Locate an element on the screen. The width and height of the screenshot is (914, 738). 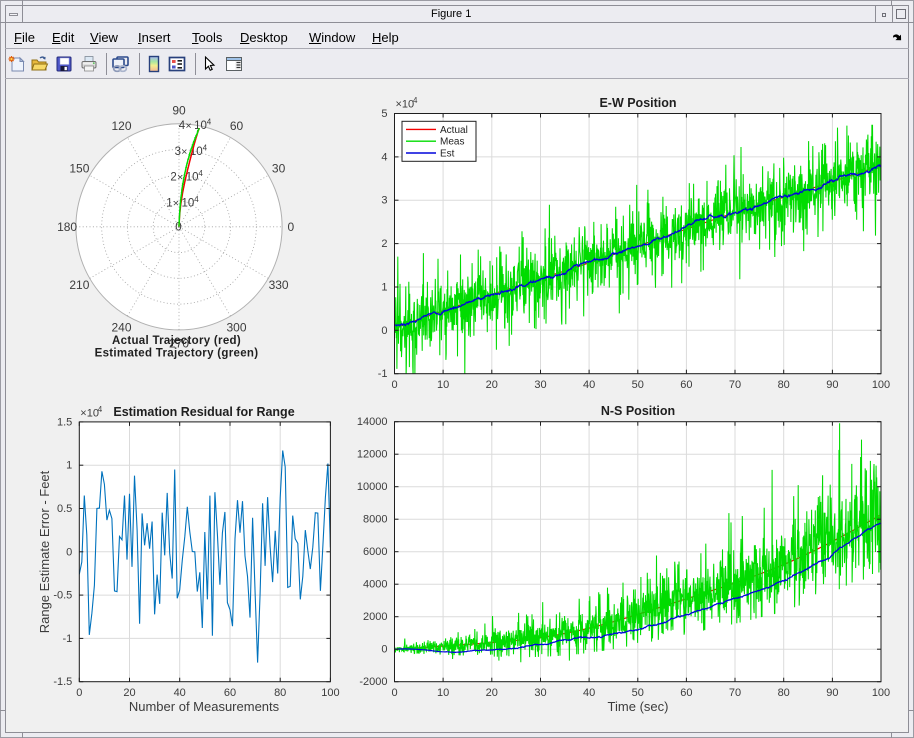
svg-text: Range Estimate Error - Feet is located at coordinates (44, 551).